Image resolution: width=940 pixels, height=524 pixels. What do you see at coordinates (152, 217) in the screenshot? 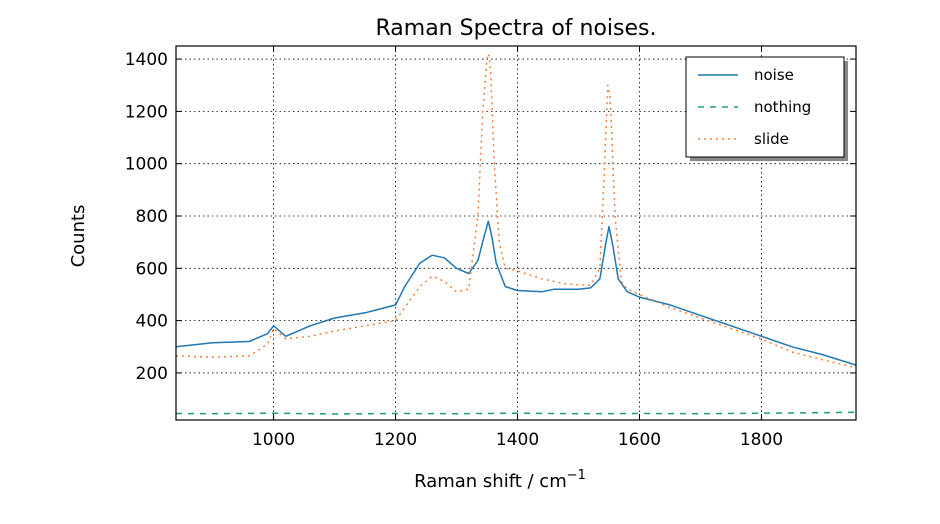
I see `y-tick-label: 800` at bounding box center [152, 217].